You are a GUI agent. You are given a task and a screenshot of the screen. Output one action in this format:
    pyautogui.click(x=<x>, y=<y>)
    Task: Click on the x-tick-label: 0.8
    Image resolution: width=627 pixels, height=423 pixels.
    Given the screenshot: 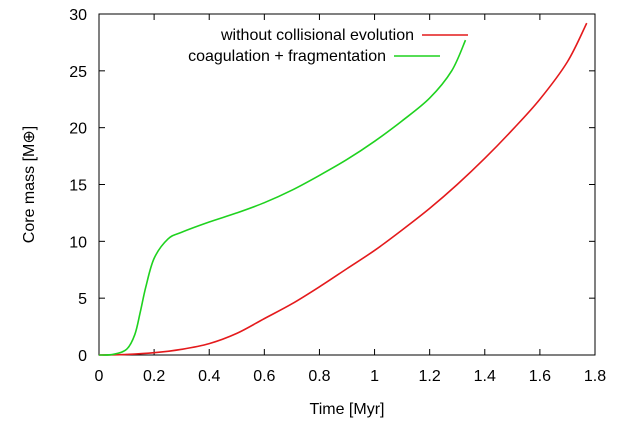 What is the action you would take?
    pyautogui.click(x=319, y=376)
    